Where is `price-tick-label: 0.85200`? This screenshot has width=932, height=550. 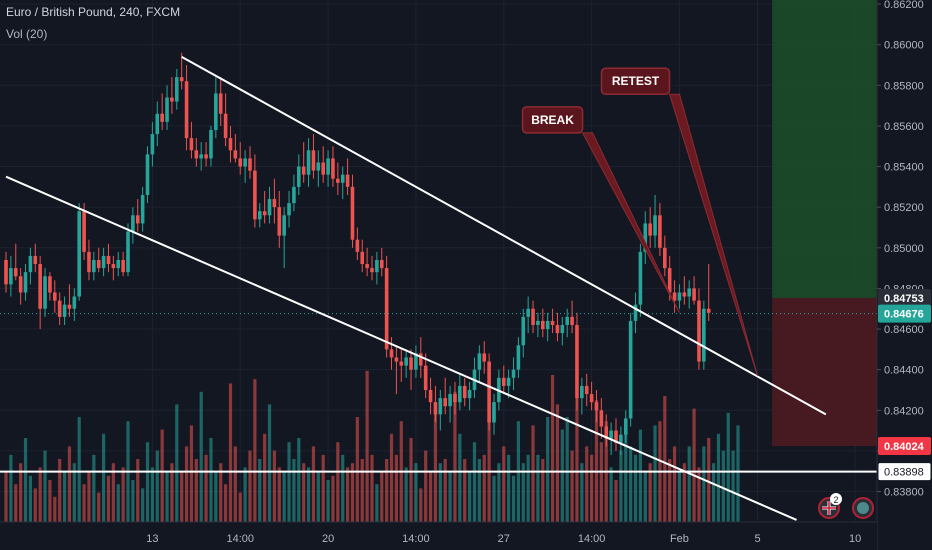
price-tick-label: 0.85200 is located at coordinates (904, 208).